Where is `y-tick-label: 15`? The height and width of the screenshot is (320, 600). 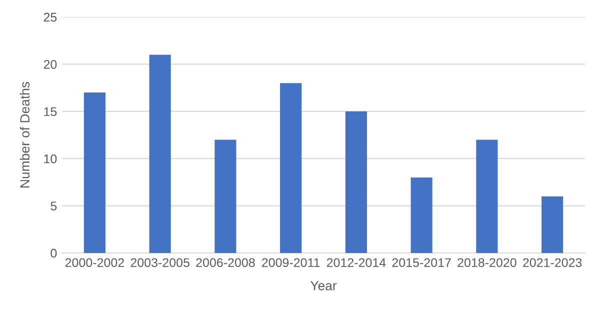
y-tick-label: 15 is located at coordinates (50, 111).